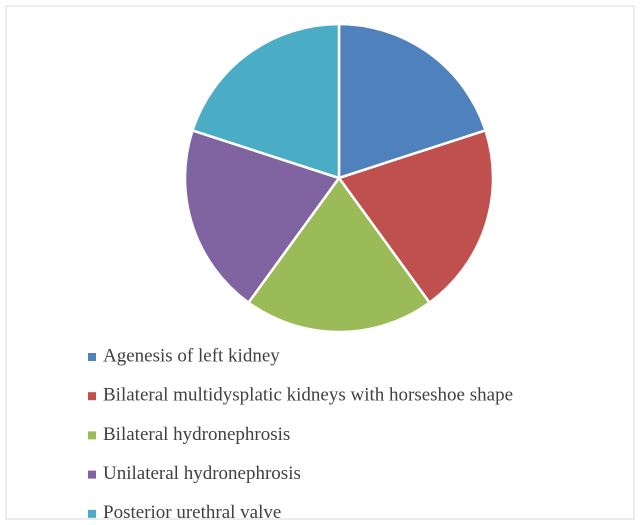  I want to click on legend-label: Unilateral hydronephrosis, so click(202, 473).